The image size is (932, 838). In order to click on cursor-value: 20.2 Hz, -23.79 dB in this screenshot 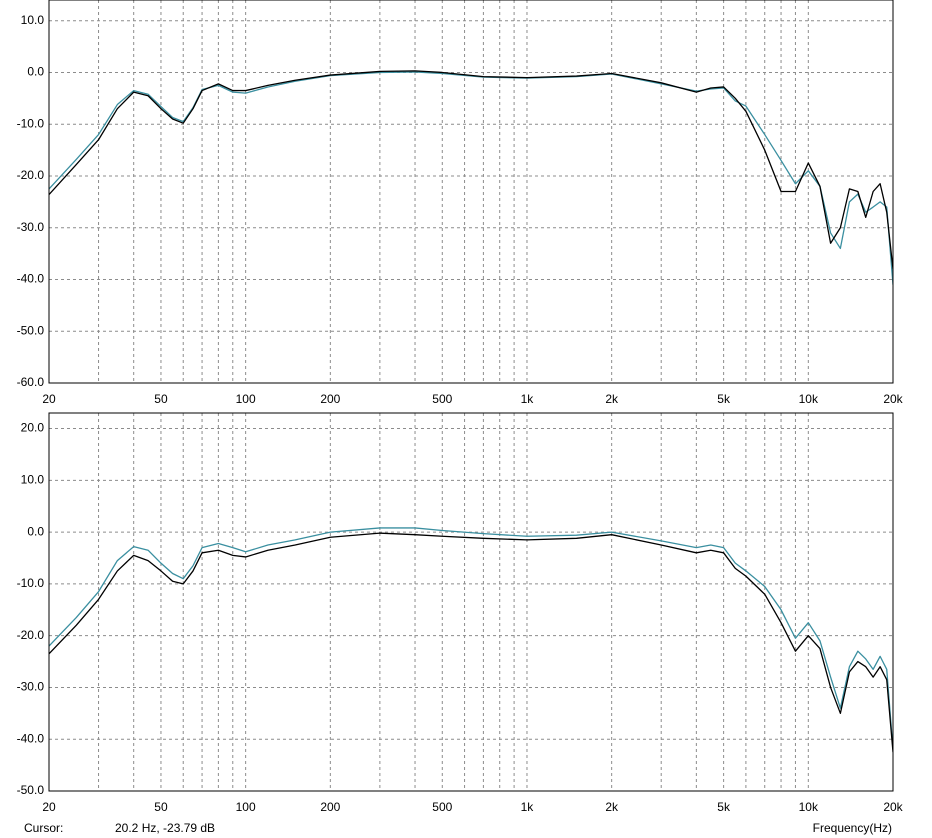, I will do `click(165, 828)`.